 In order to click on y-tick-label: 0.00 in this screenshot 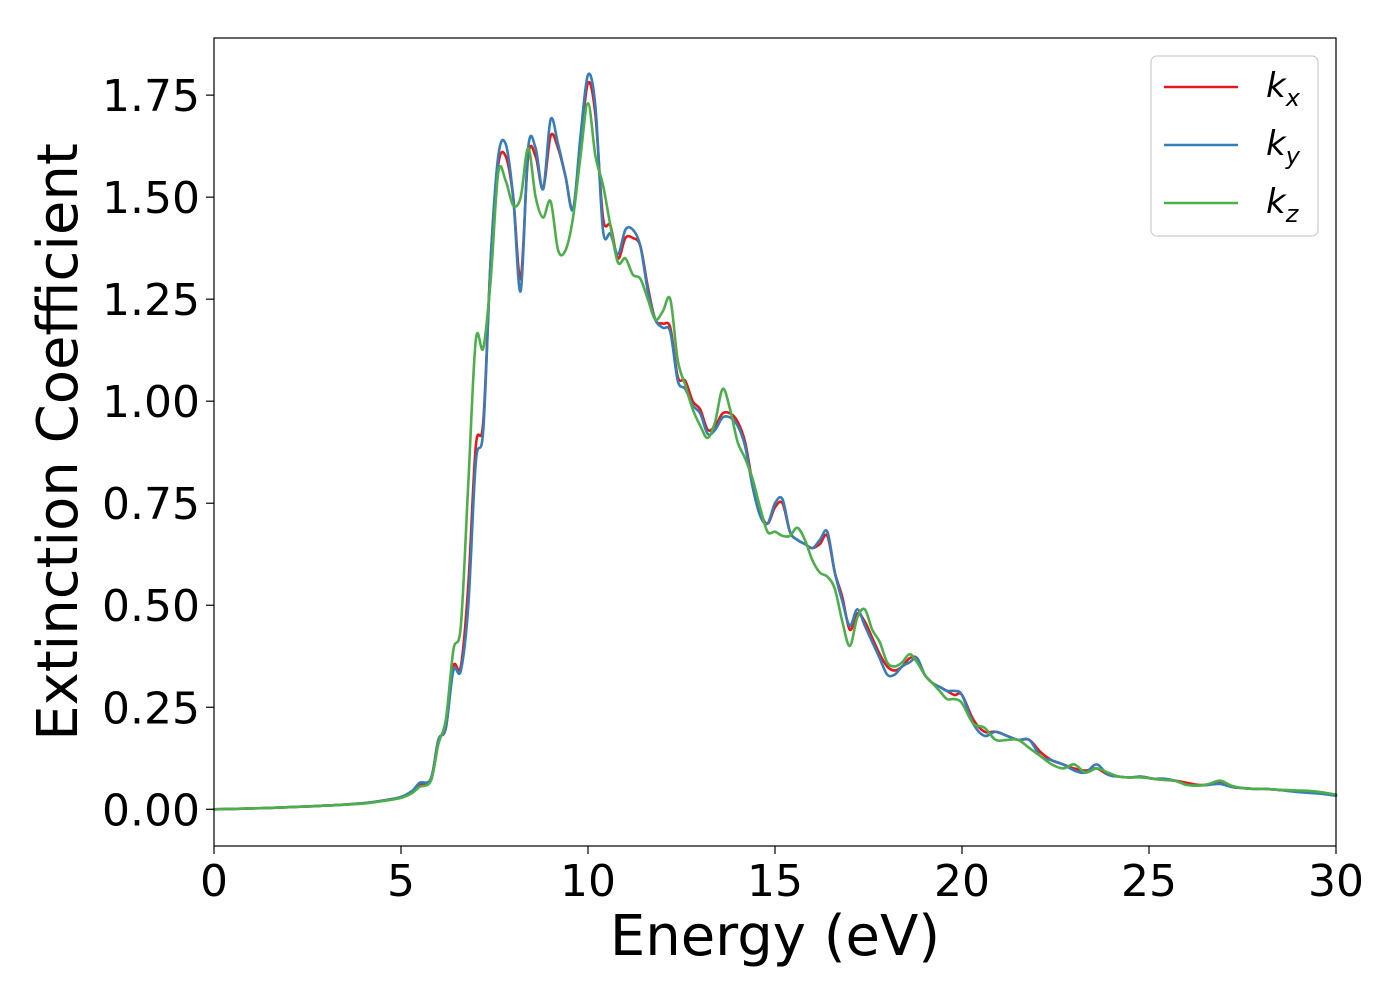, I will do `click(151, 810)`.